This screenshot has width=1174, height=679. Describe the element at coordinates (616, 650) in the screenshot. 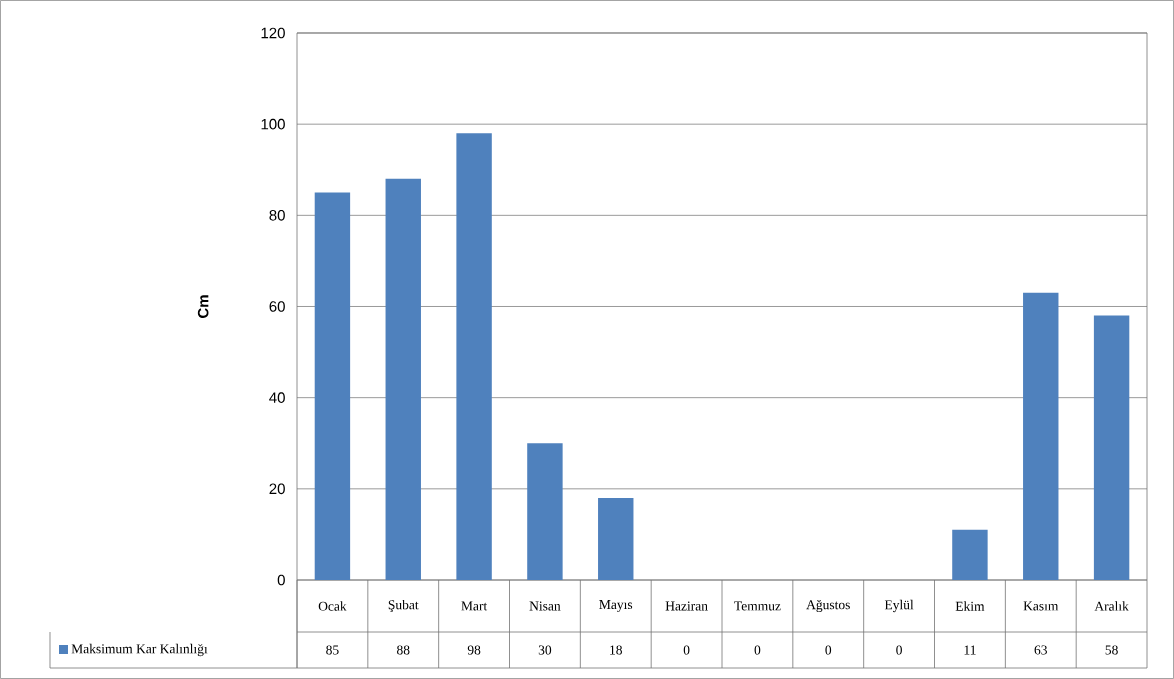

I see `data-label: 18` at that location.